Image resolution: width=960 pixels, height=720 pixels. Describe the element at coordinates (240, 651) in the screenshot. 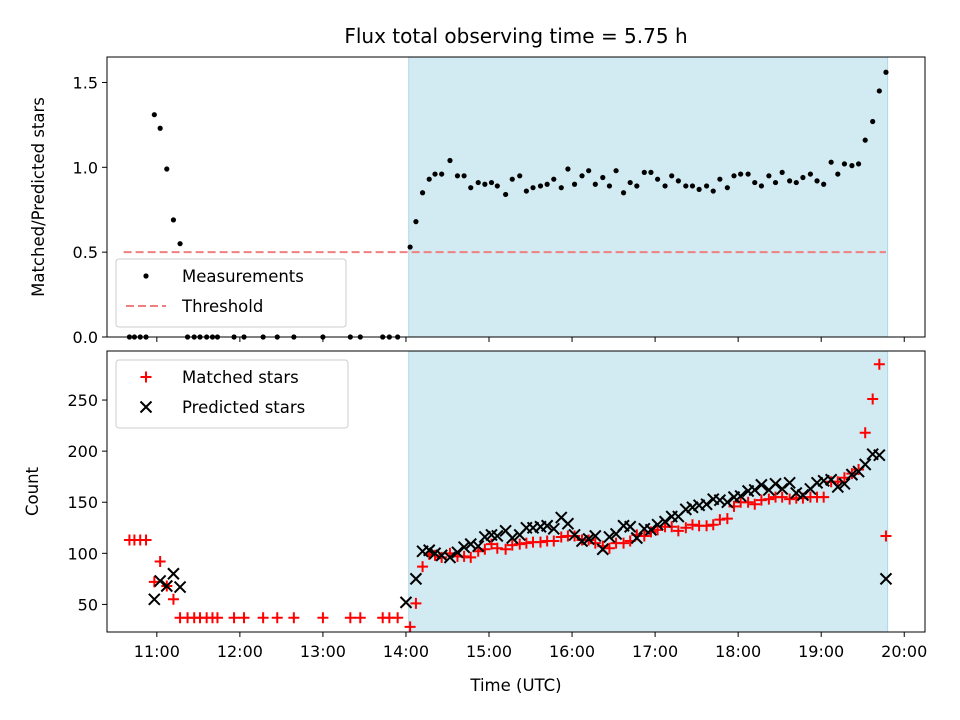

I see `x-tick-label: 12:00` at that location.